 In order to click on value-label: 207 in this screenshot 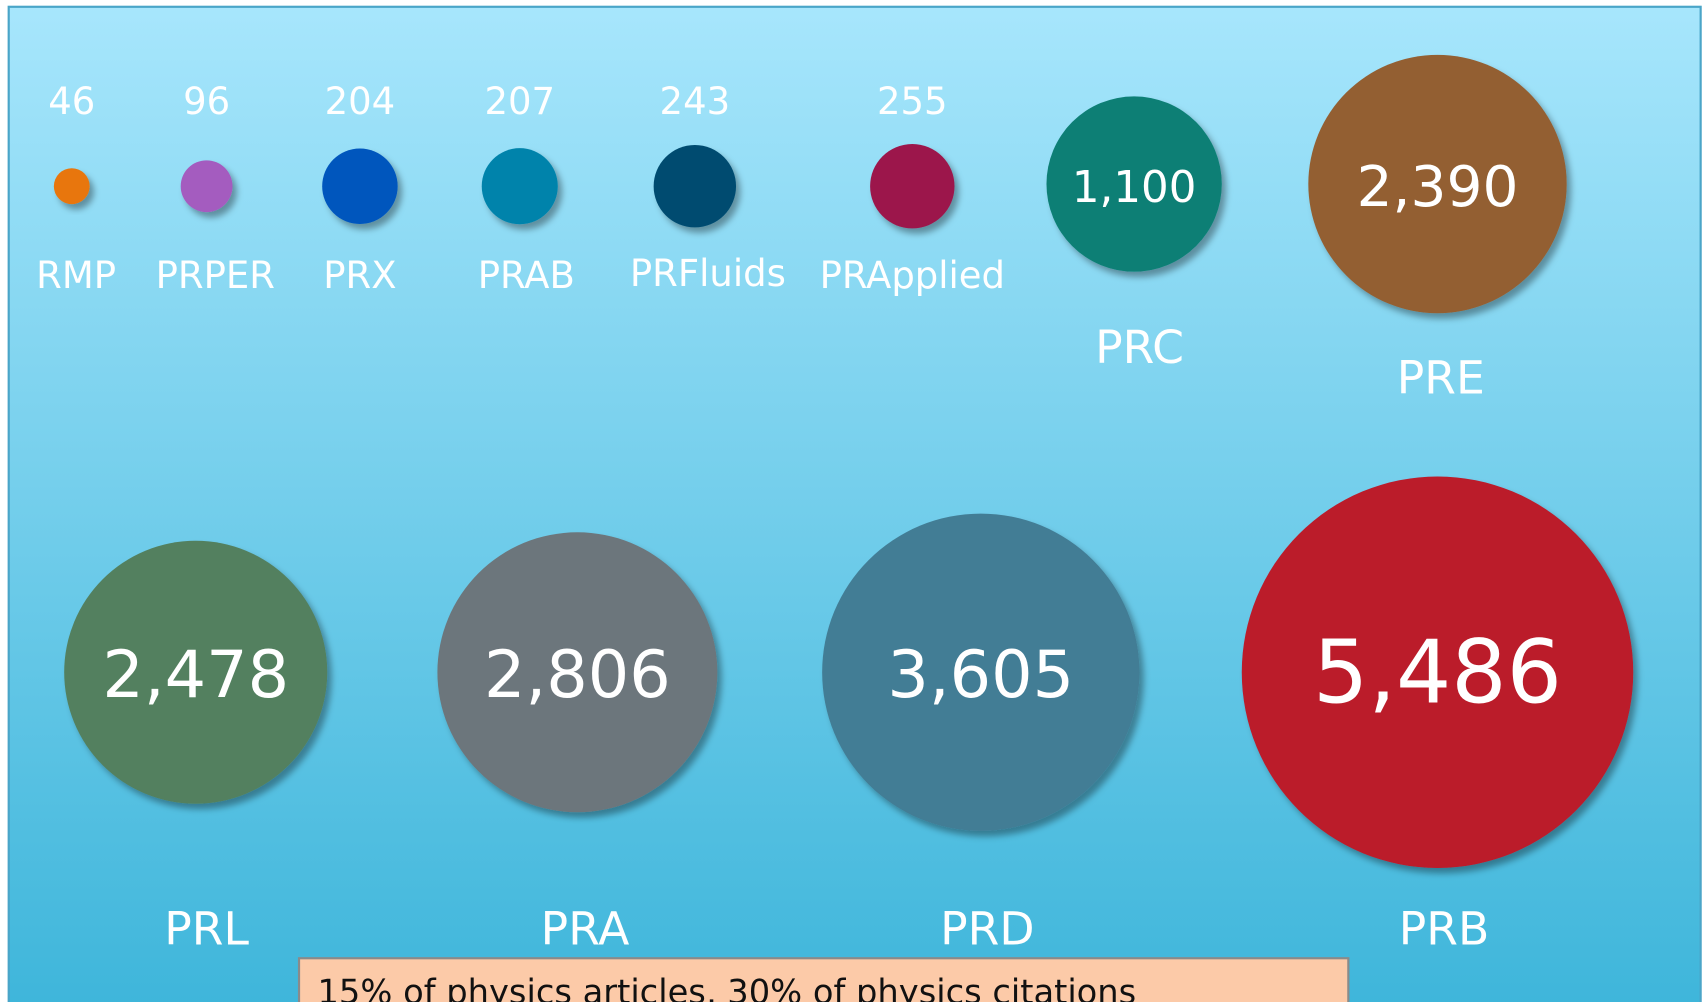, I will do `click(519, 101)`.